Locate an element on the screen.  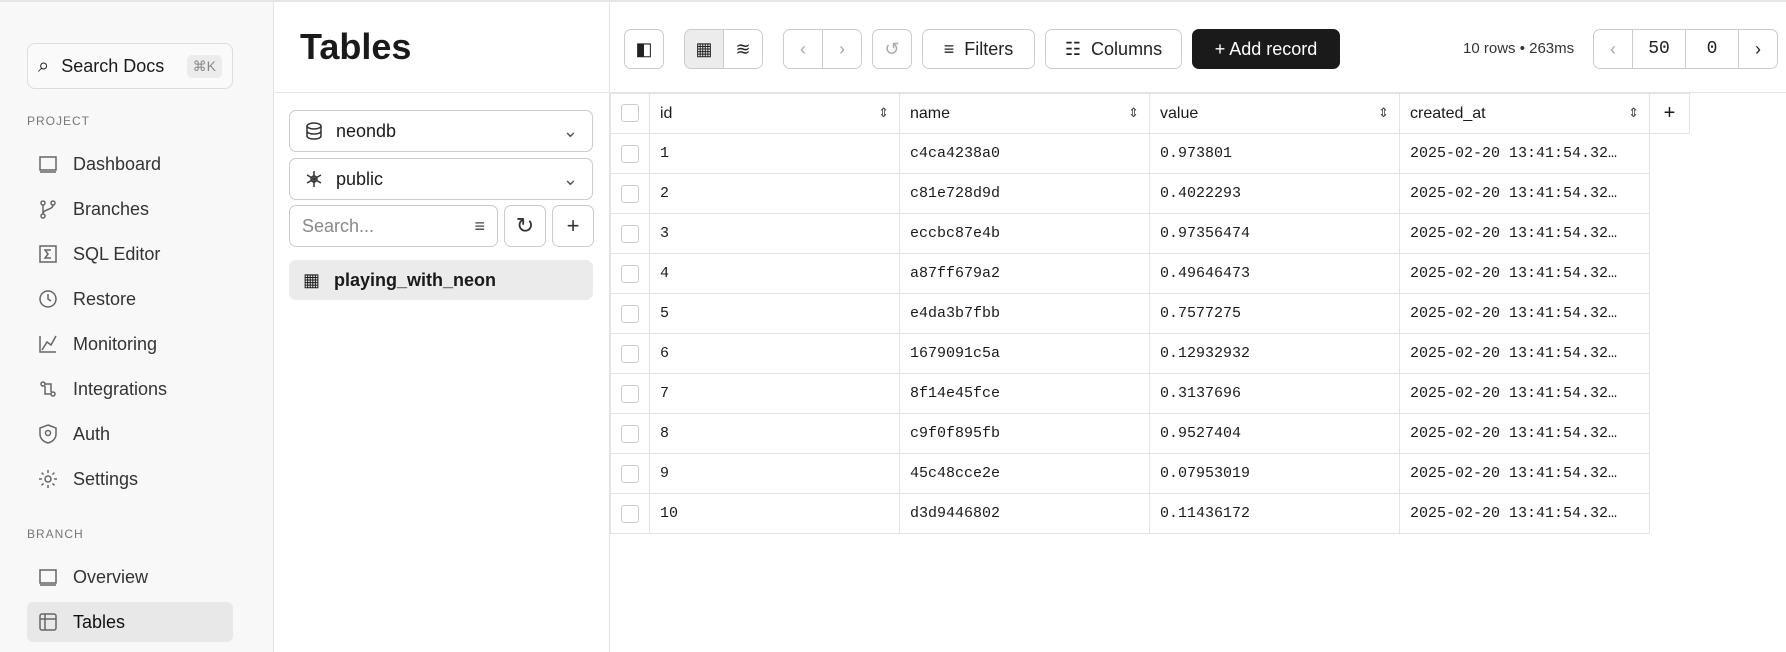
cell-name: 8f14e45fce is located at coordinates (1024, 393).